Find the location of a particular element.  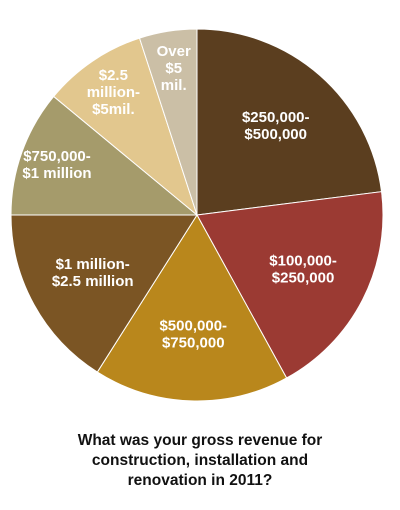

slice-label: $500,000-$750,000 is located at coordinates (193, 334).